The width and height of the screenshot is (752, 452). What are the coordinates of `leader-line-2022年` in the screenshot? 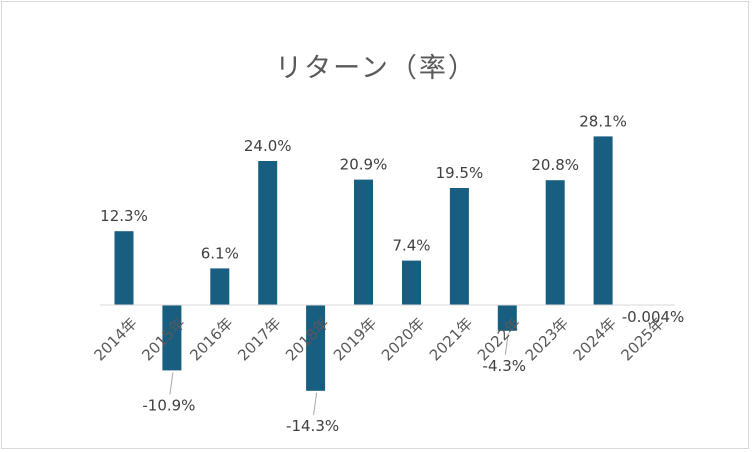 It's located at (506, 343).